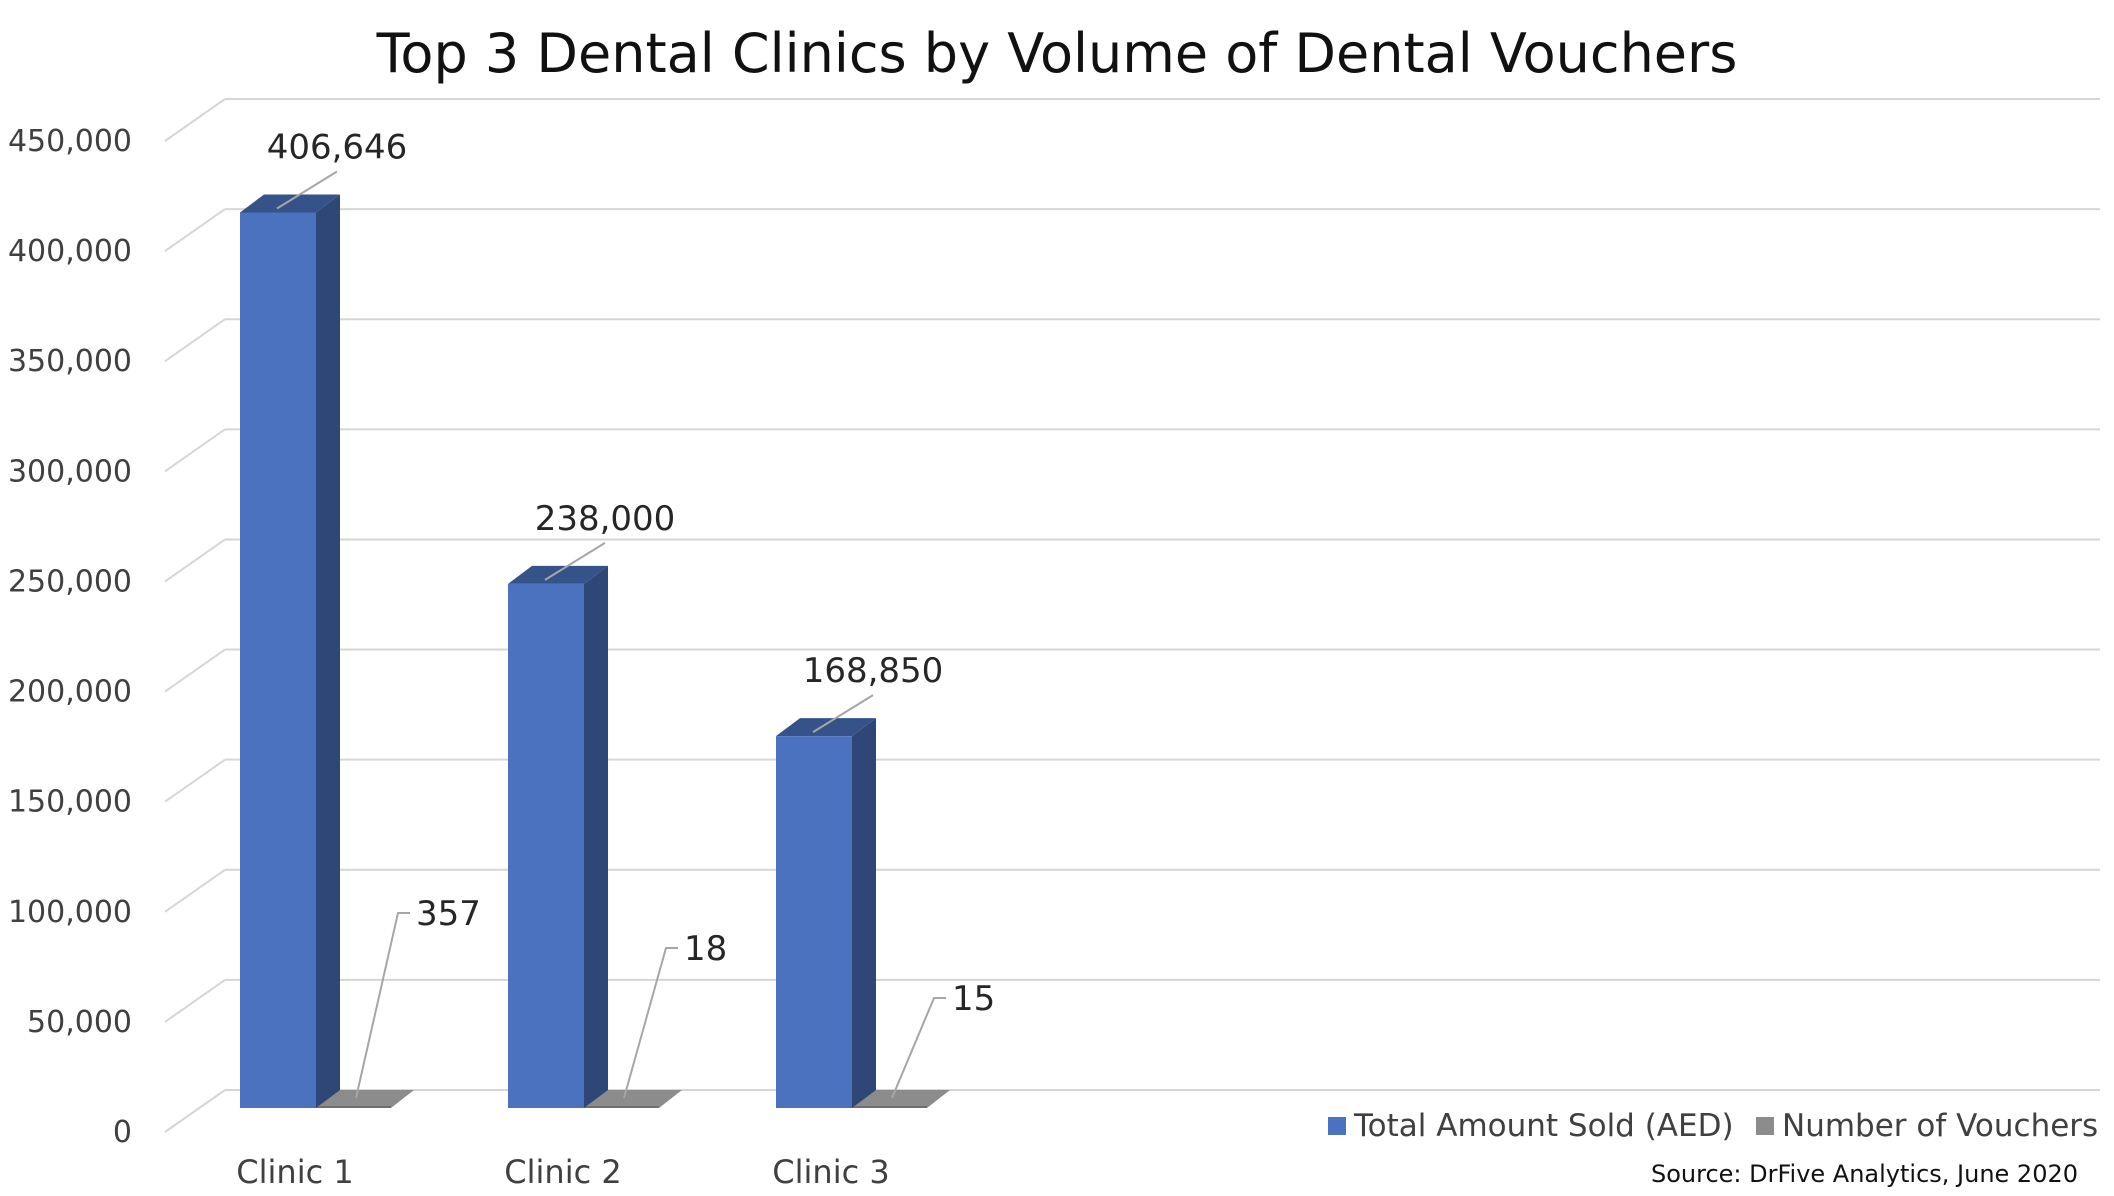 This screenshot has height=1196, width=2114. What do you see at coordinates (70, 251) in the screenshot?
I see `y-tick-label: 400,000` at bounding box center [70, 251].